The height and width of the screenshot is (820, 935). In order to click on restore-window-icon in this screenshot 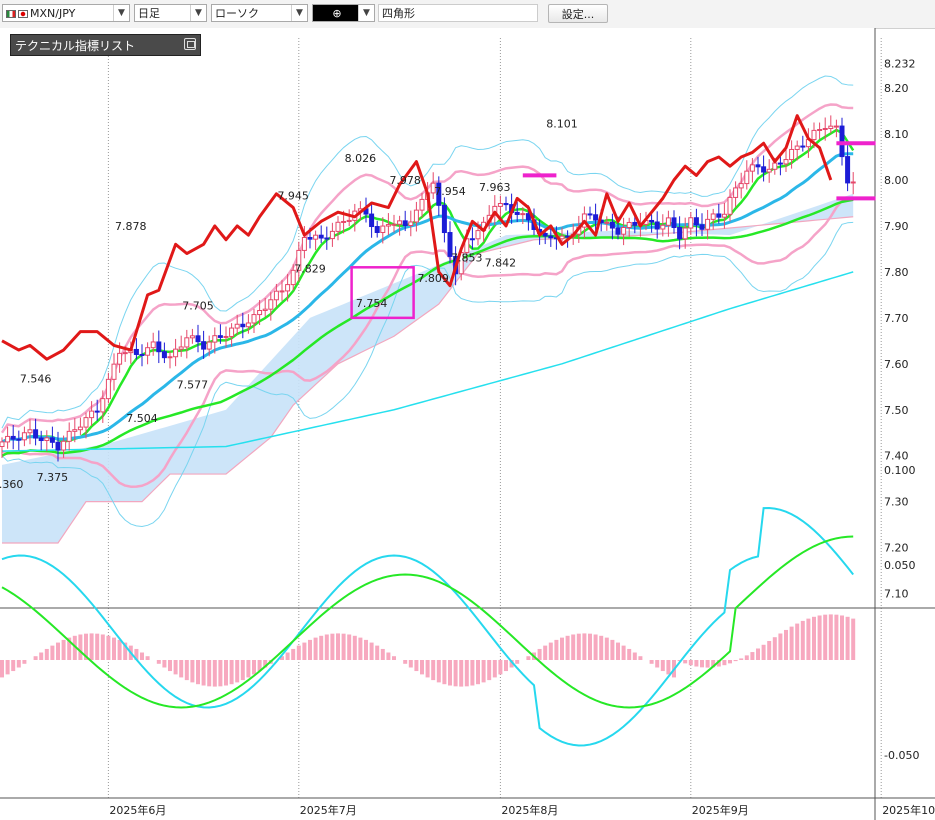, I will do `click(190, 44)`.